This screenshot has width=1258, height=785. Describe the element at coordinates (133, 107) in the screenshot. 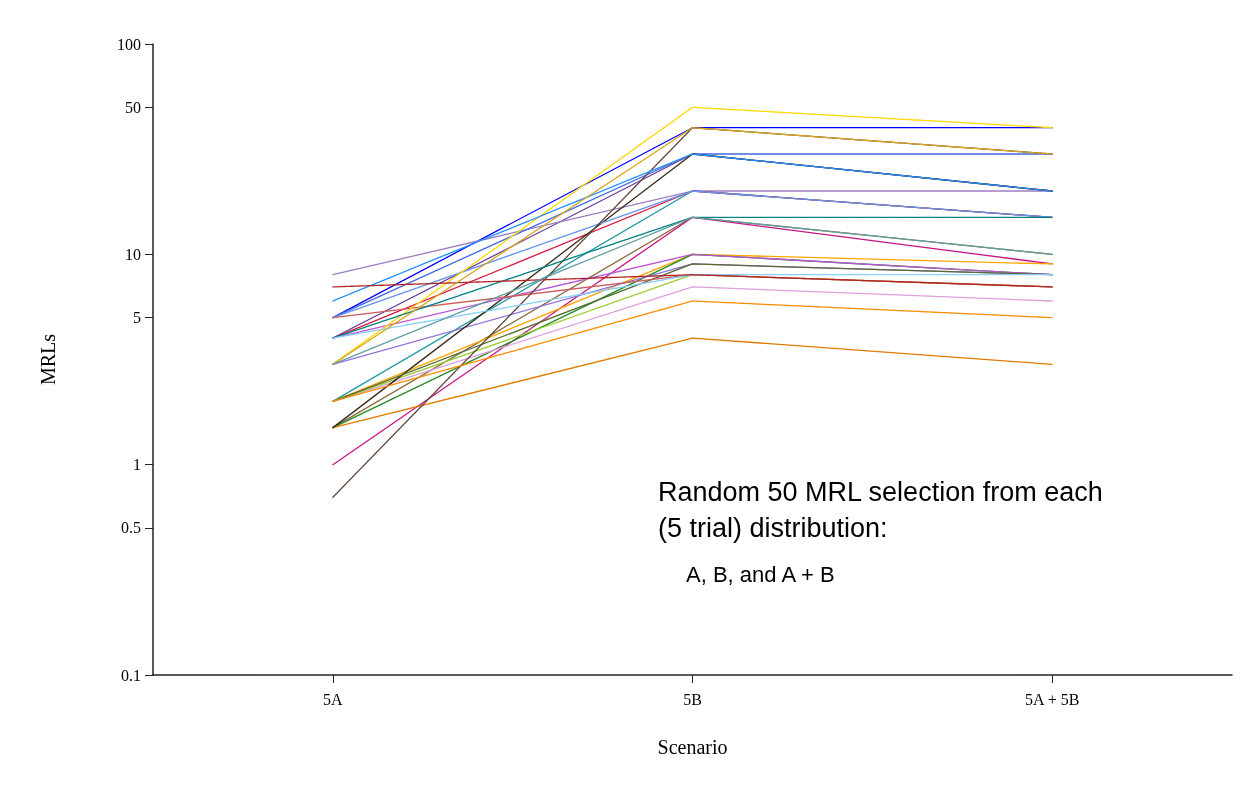

I see `y-tick-label: 50` at that location.